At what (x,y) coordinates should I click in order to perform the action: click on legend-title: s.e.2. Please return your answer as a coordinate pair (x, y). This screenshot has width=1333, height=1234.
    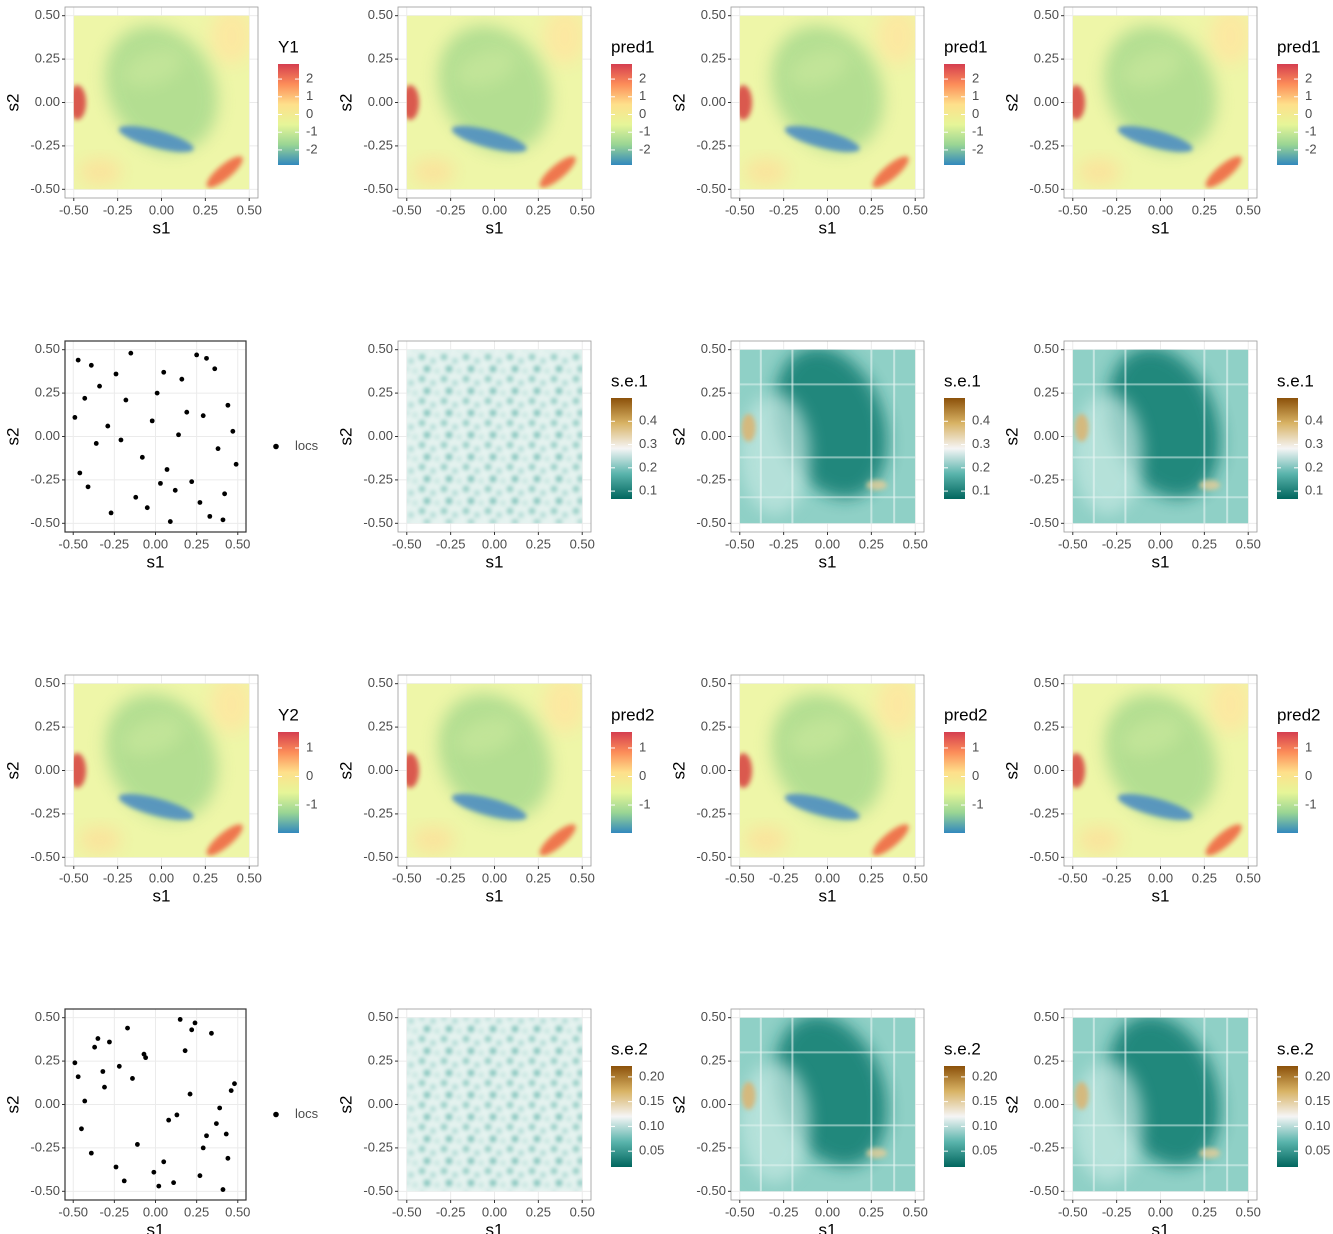
    Looking at the image, I should click on (629, 1048).